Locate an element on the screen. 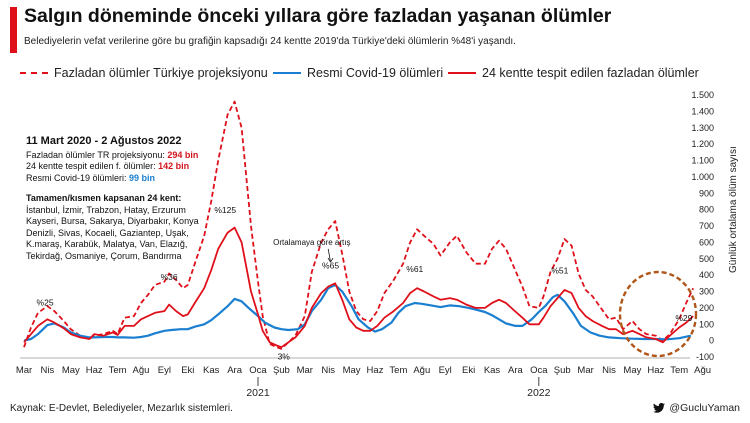  info-cities-title: Tamamen/kısmen kapsanan 24 kent: is located at coordinates (104, 198).